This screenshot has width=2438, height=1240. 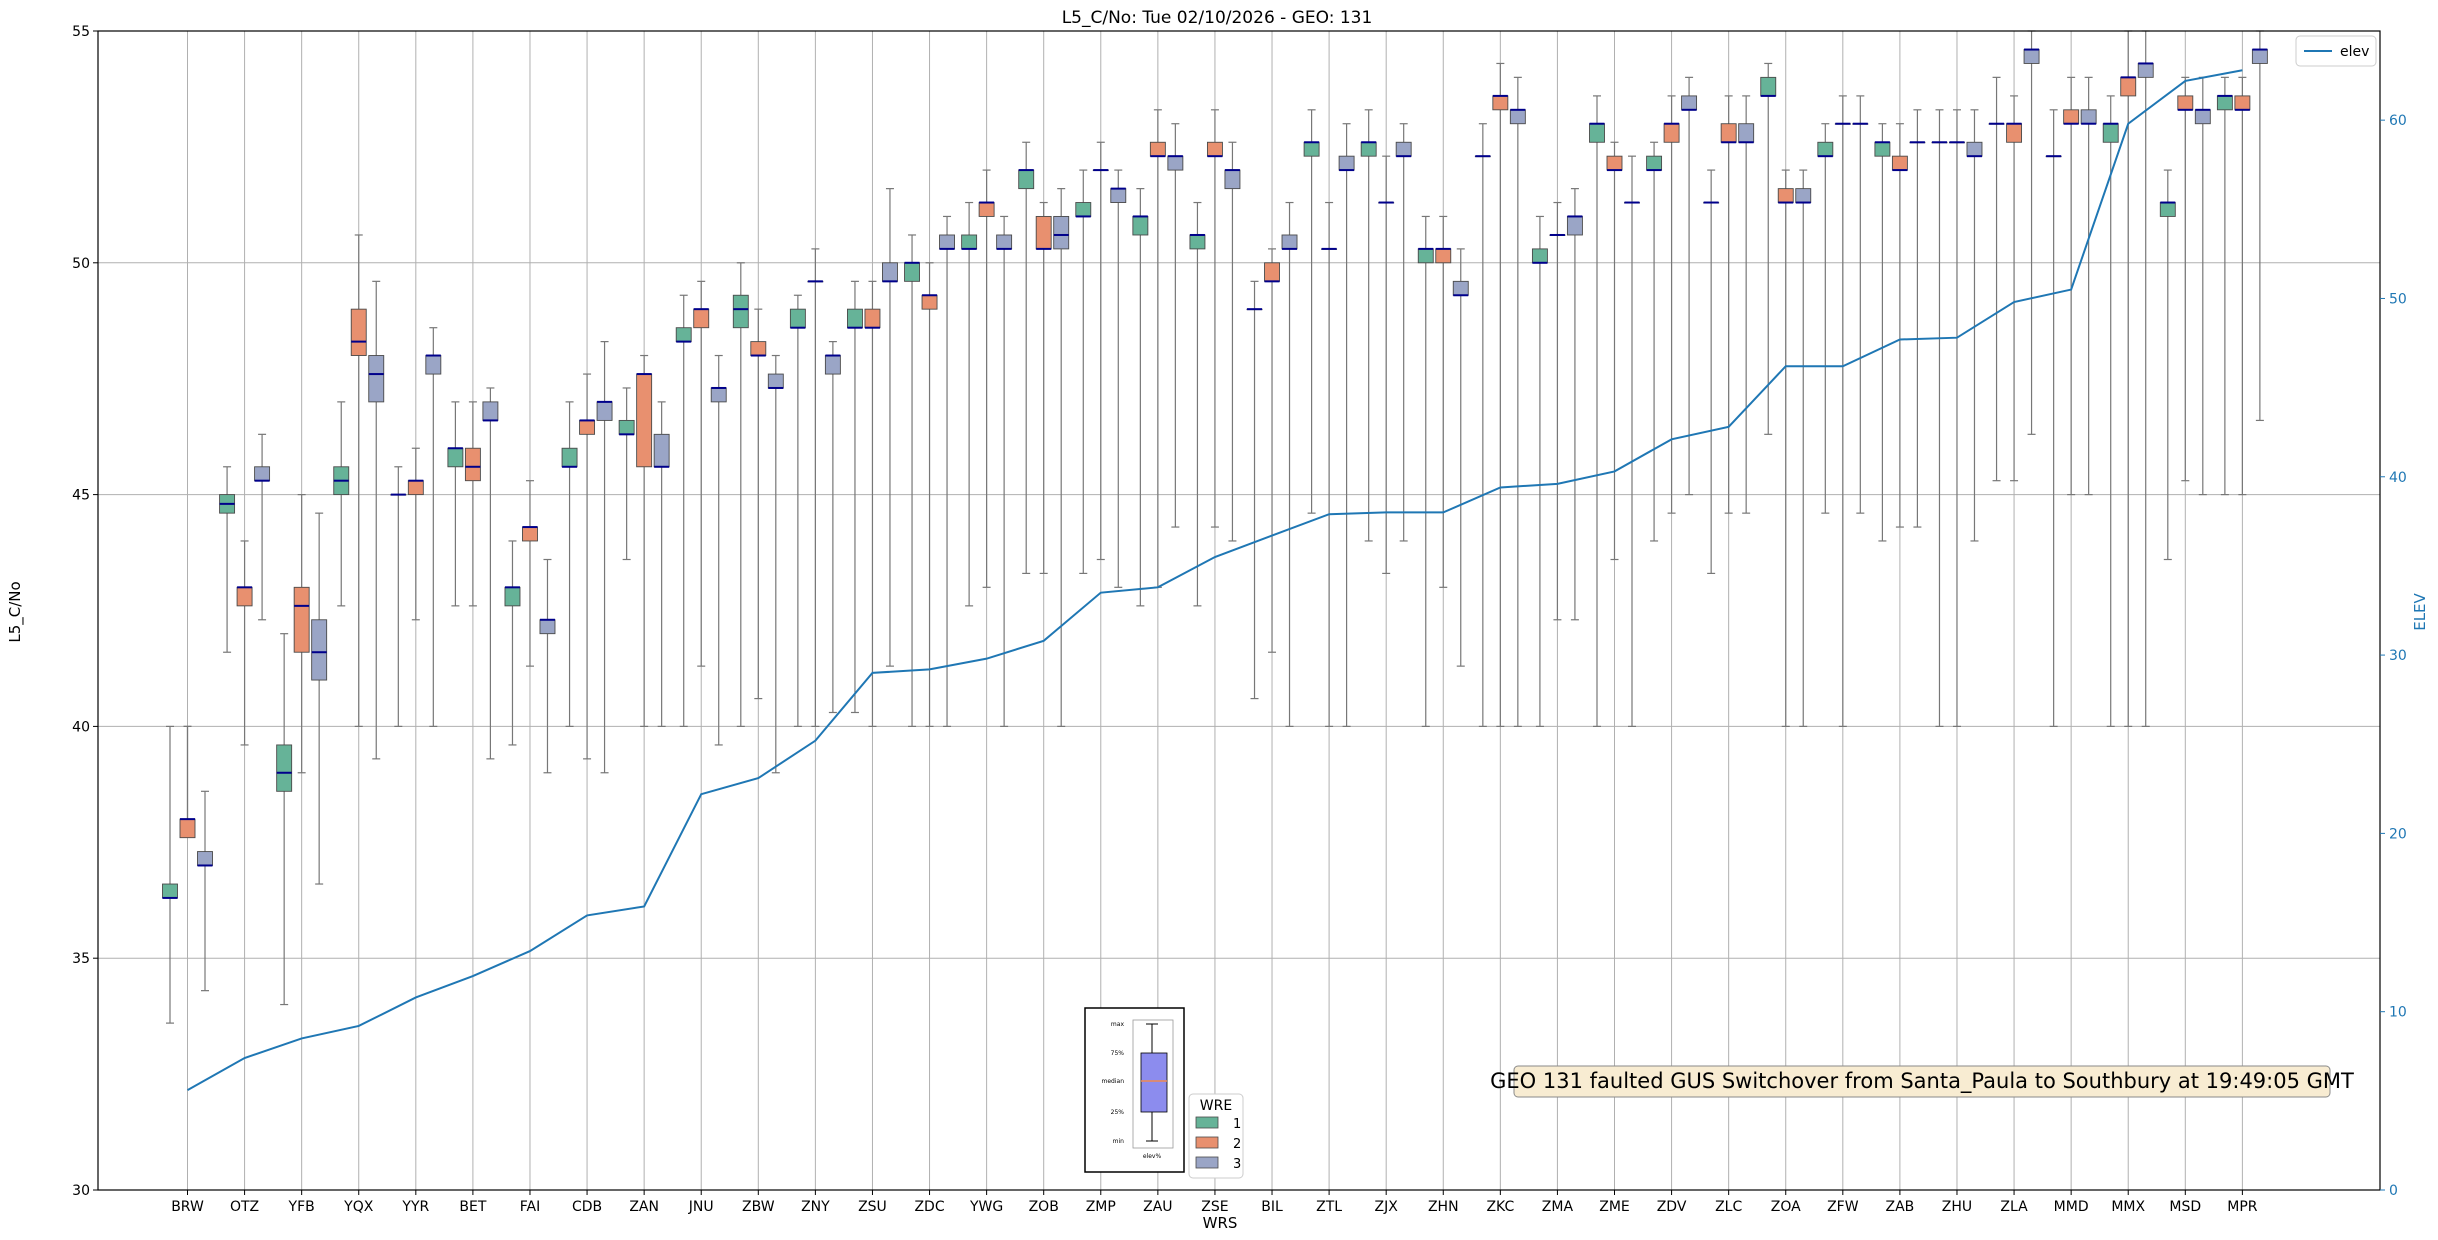 I want to click on box-MSD-wre1, so click(x=2167, y=365).